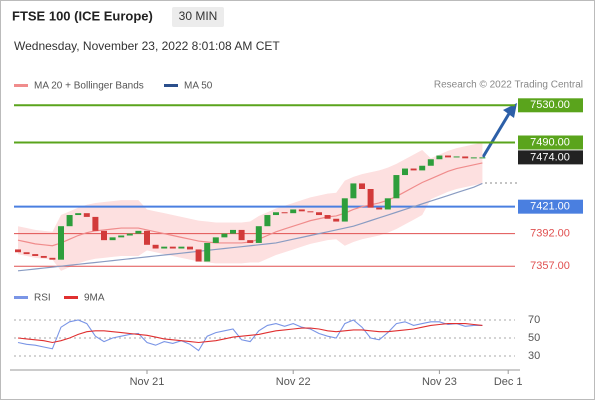  I want to click on x-tick-label: Dec 1, so click(508, 382).